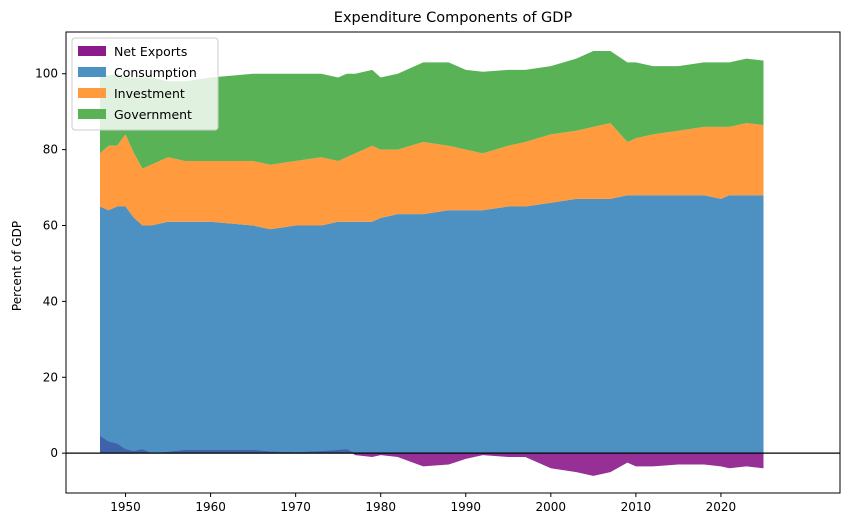 This screenshot has width=850, height=528. What do you see at coordinates (636, 507) in the screenshot?
I see `x-tick-label: 2010` at bounding box center [636, 507].